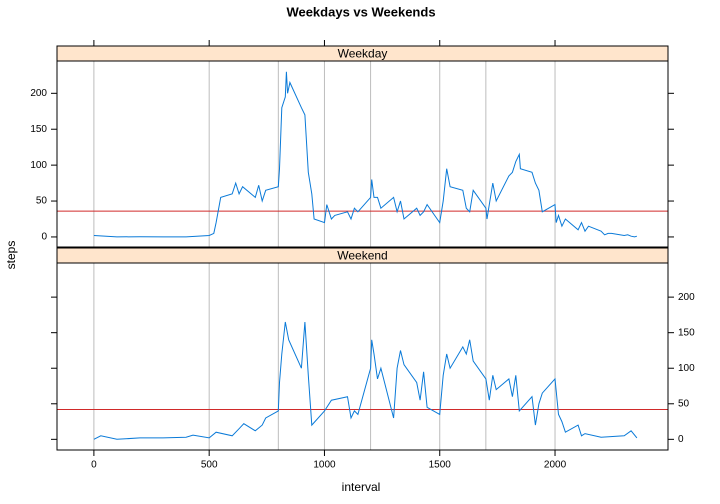  What do you see at coordinates (440, 465) in the screenshot?
I see `x-tick-label: 1500` at bounding box center [440, 465].